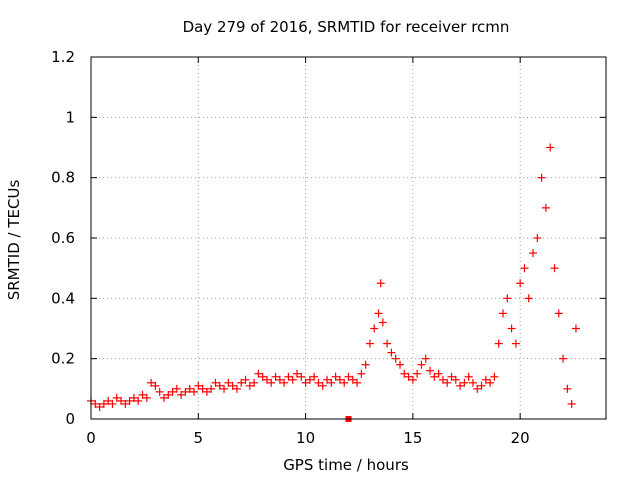 The width and height of the screenshot is (640, 480). What do you see at coordinates (305, 438) in the screenshot?
I see `x-tick-label: 10` at bounding box center [305, 438].